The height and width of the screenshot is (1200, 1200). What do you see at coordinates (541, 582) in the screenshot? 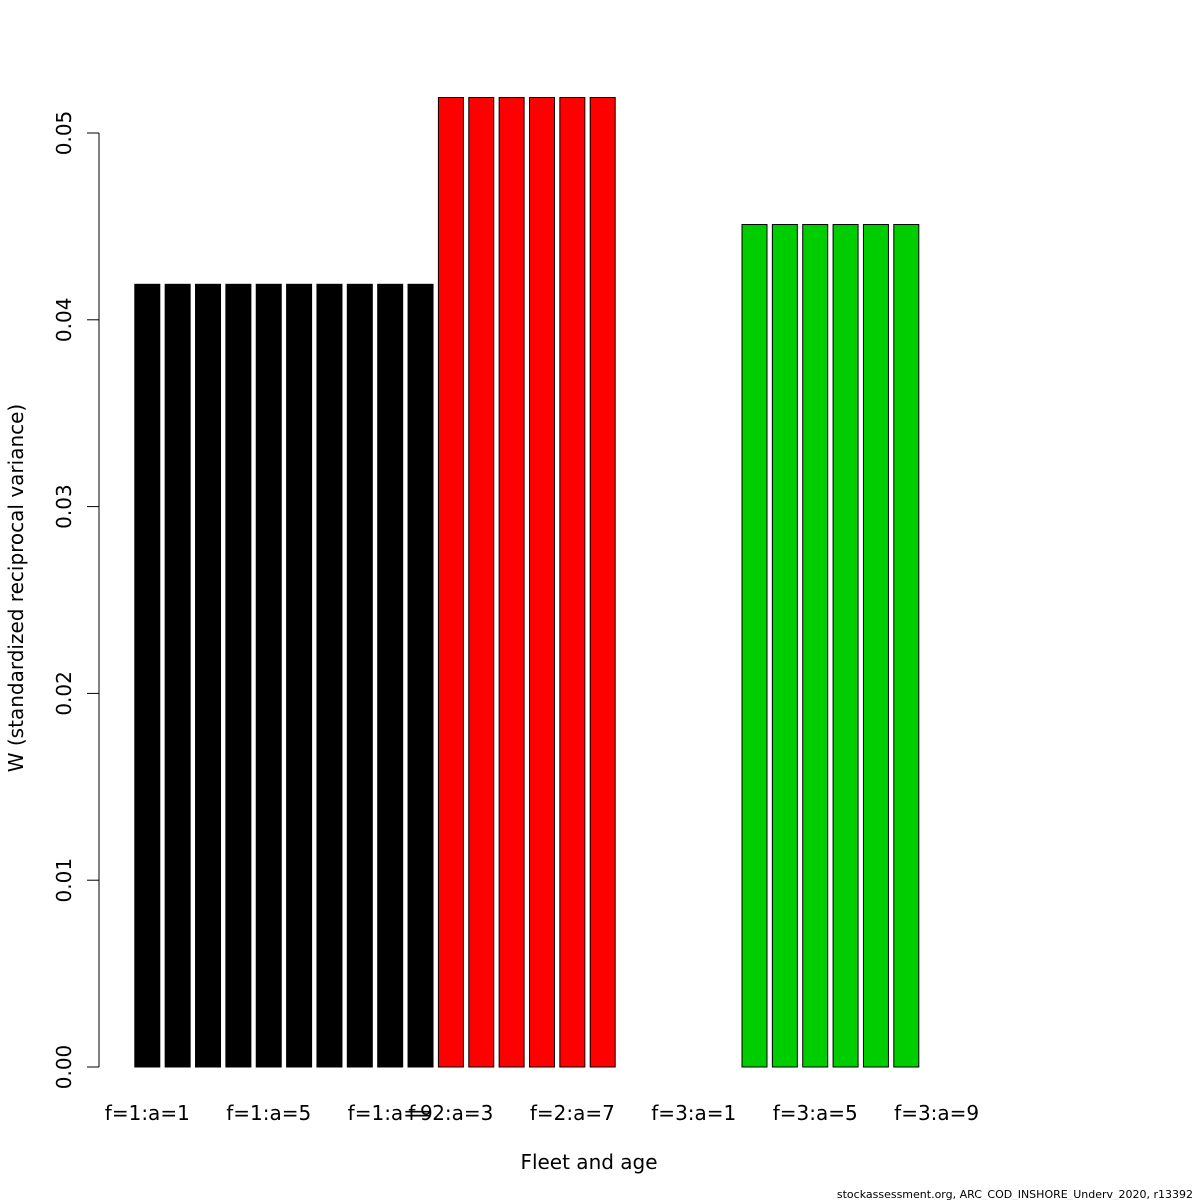
I see `bar-f=2:a=6` at bounding box center [541, 582].